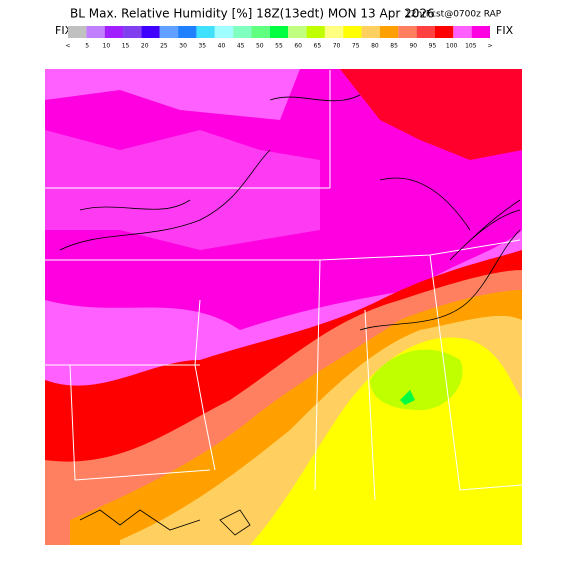 Image resolution: width=568 pixels, height=572 pixels. I want to click on legend-tick-label: 80, so click(375, 46).